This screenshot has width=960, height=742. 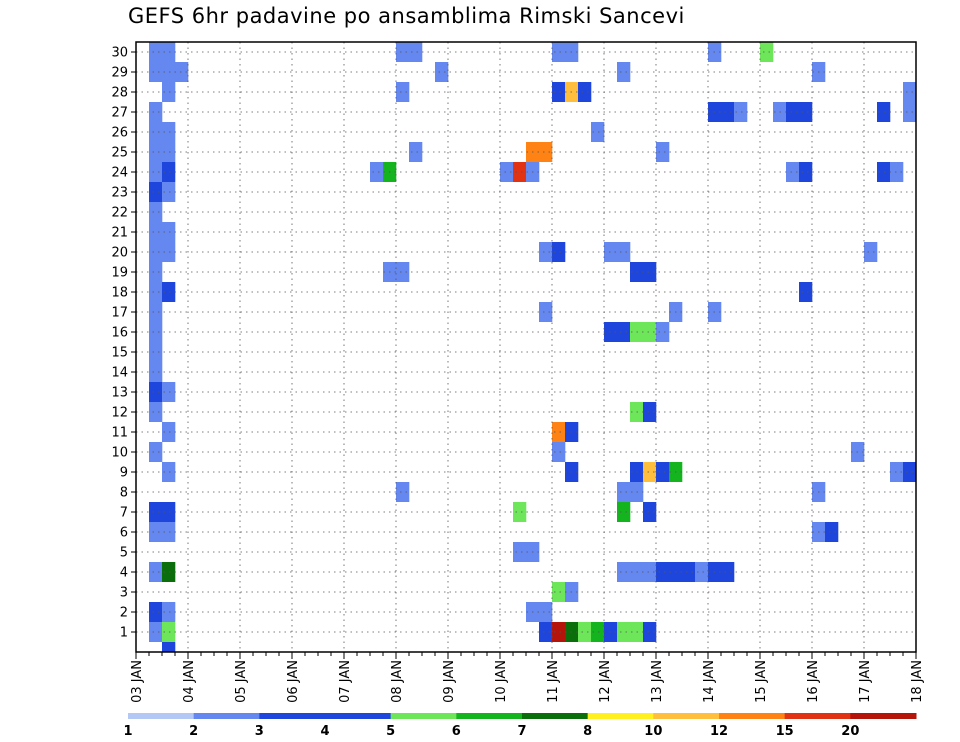 What do you see at coordinates (119, 213) in the screenshot?
I see `y-tick-label: 22` at bounding box center [119, 213].